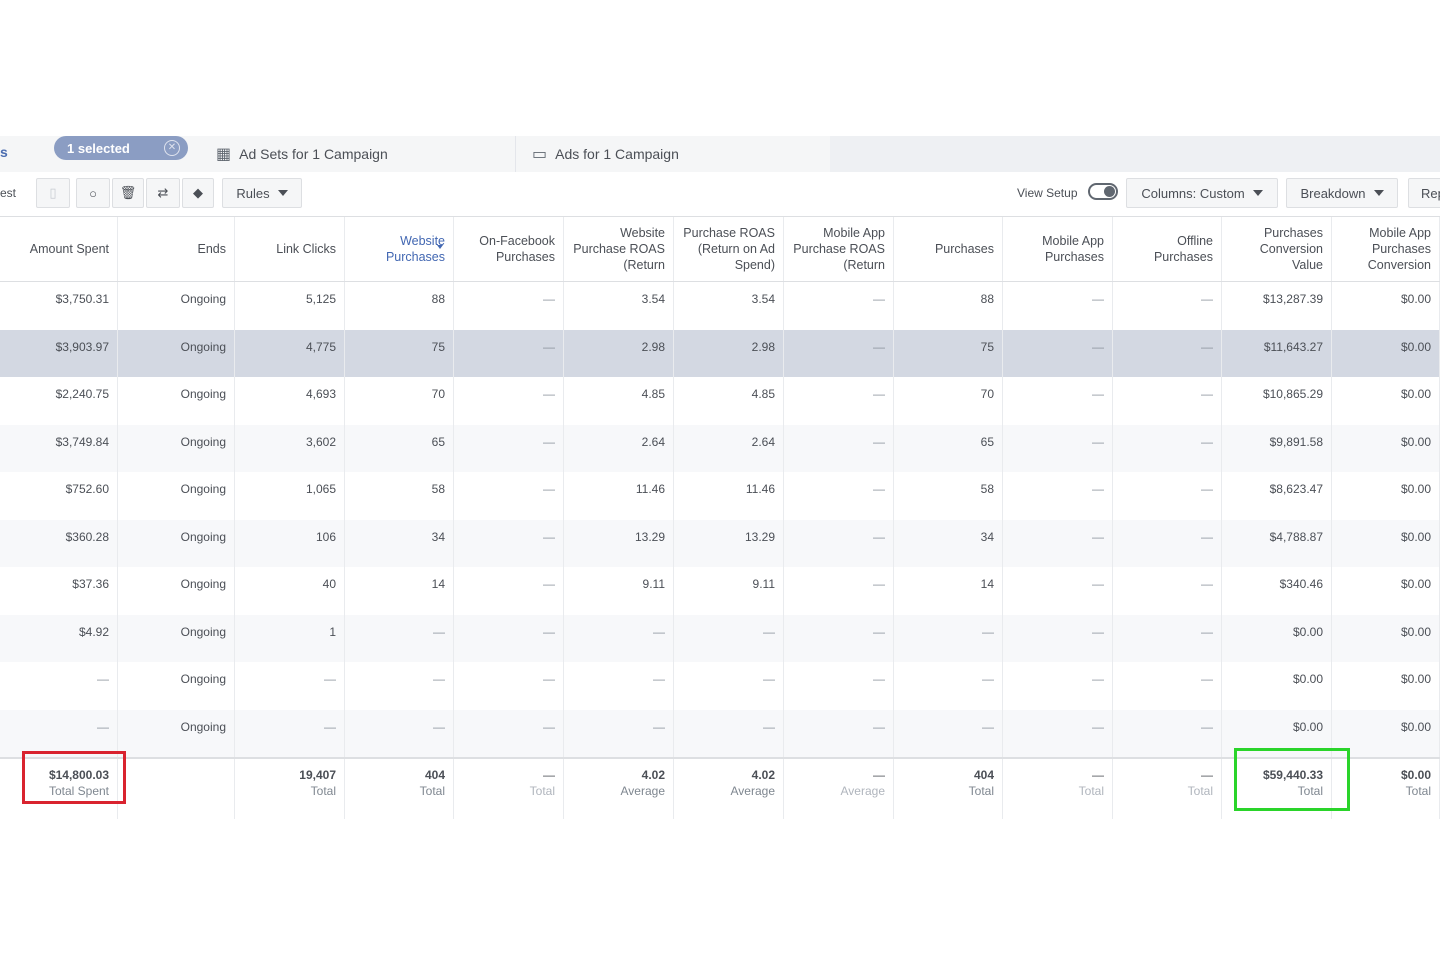  Describe the element at coordinates (172, 148) in the screenshot. I see `clear-selection-icon: ✕` at that location.